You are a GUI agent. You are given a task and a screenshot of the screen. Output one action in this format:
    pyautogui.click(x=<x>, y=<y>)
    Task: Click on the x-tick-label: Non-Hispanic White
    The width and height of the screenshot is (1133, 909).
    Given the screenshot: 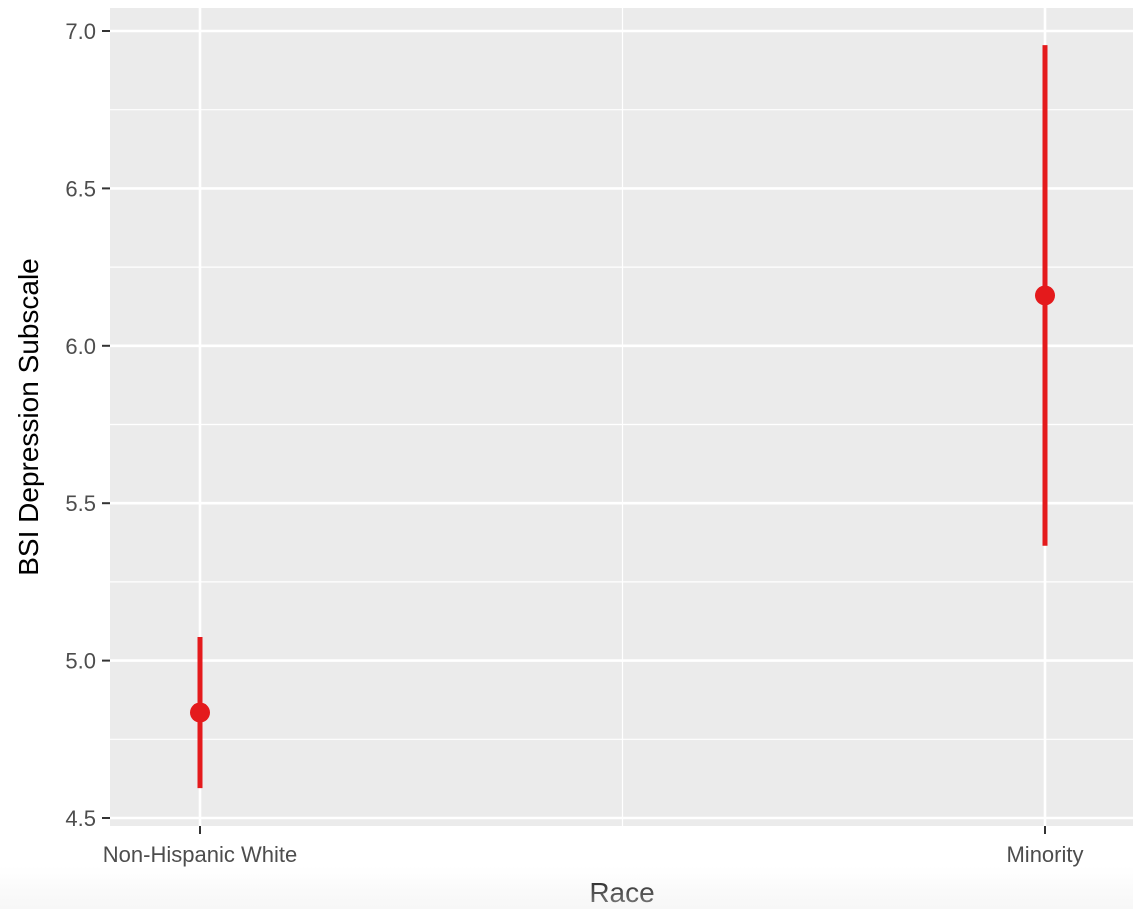 What is the action you would take?
    pyautogui.click(x=200, y=854)
    